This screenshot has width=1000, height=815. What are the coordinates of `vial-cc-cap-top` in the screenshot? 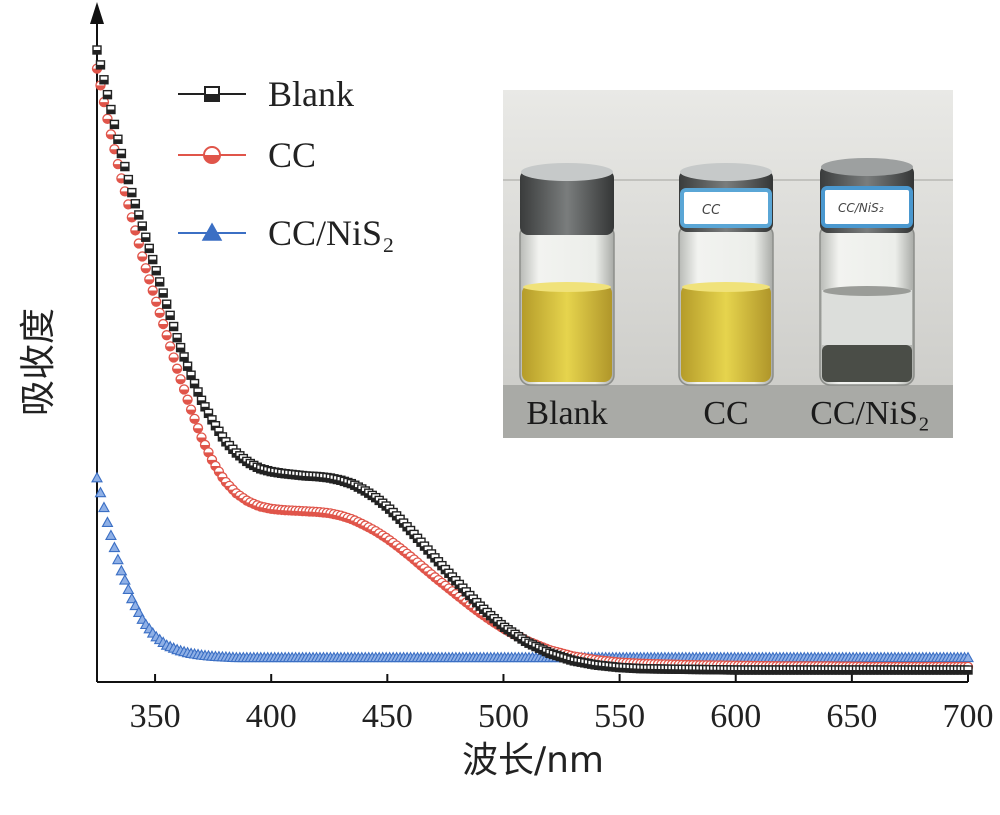 It's located at (726, 172).